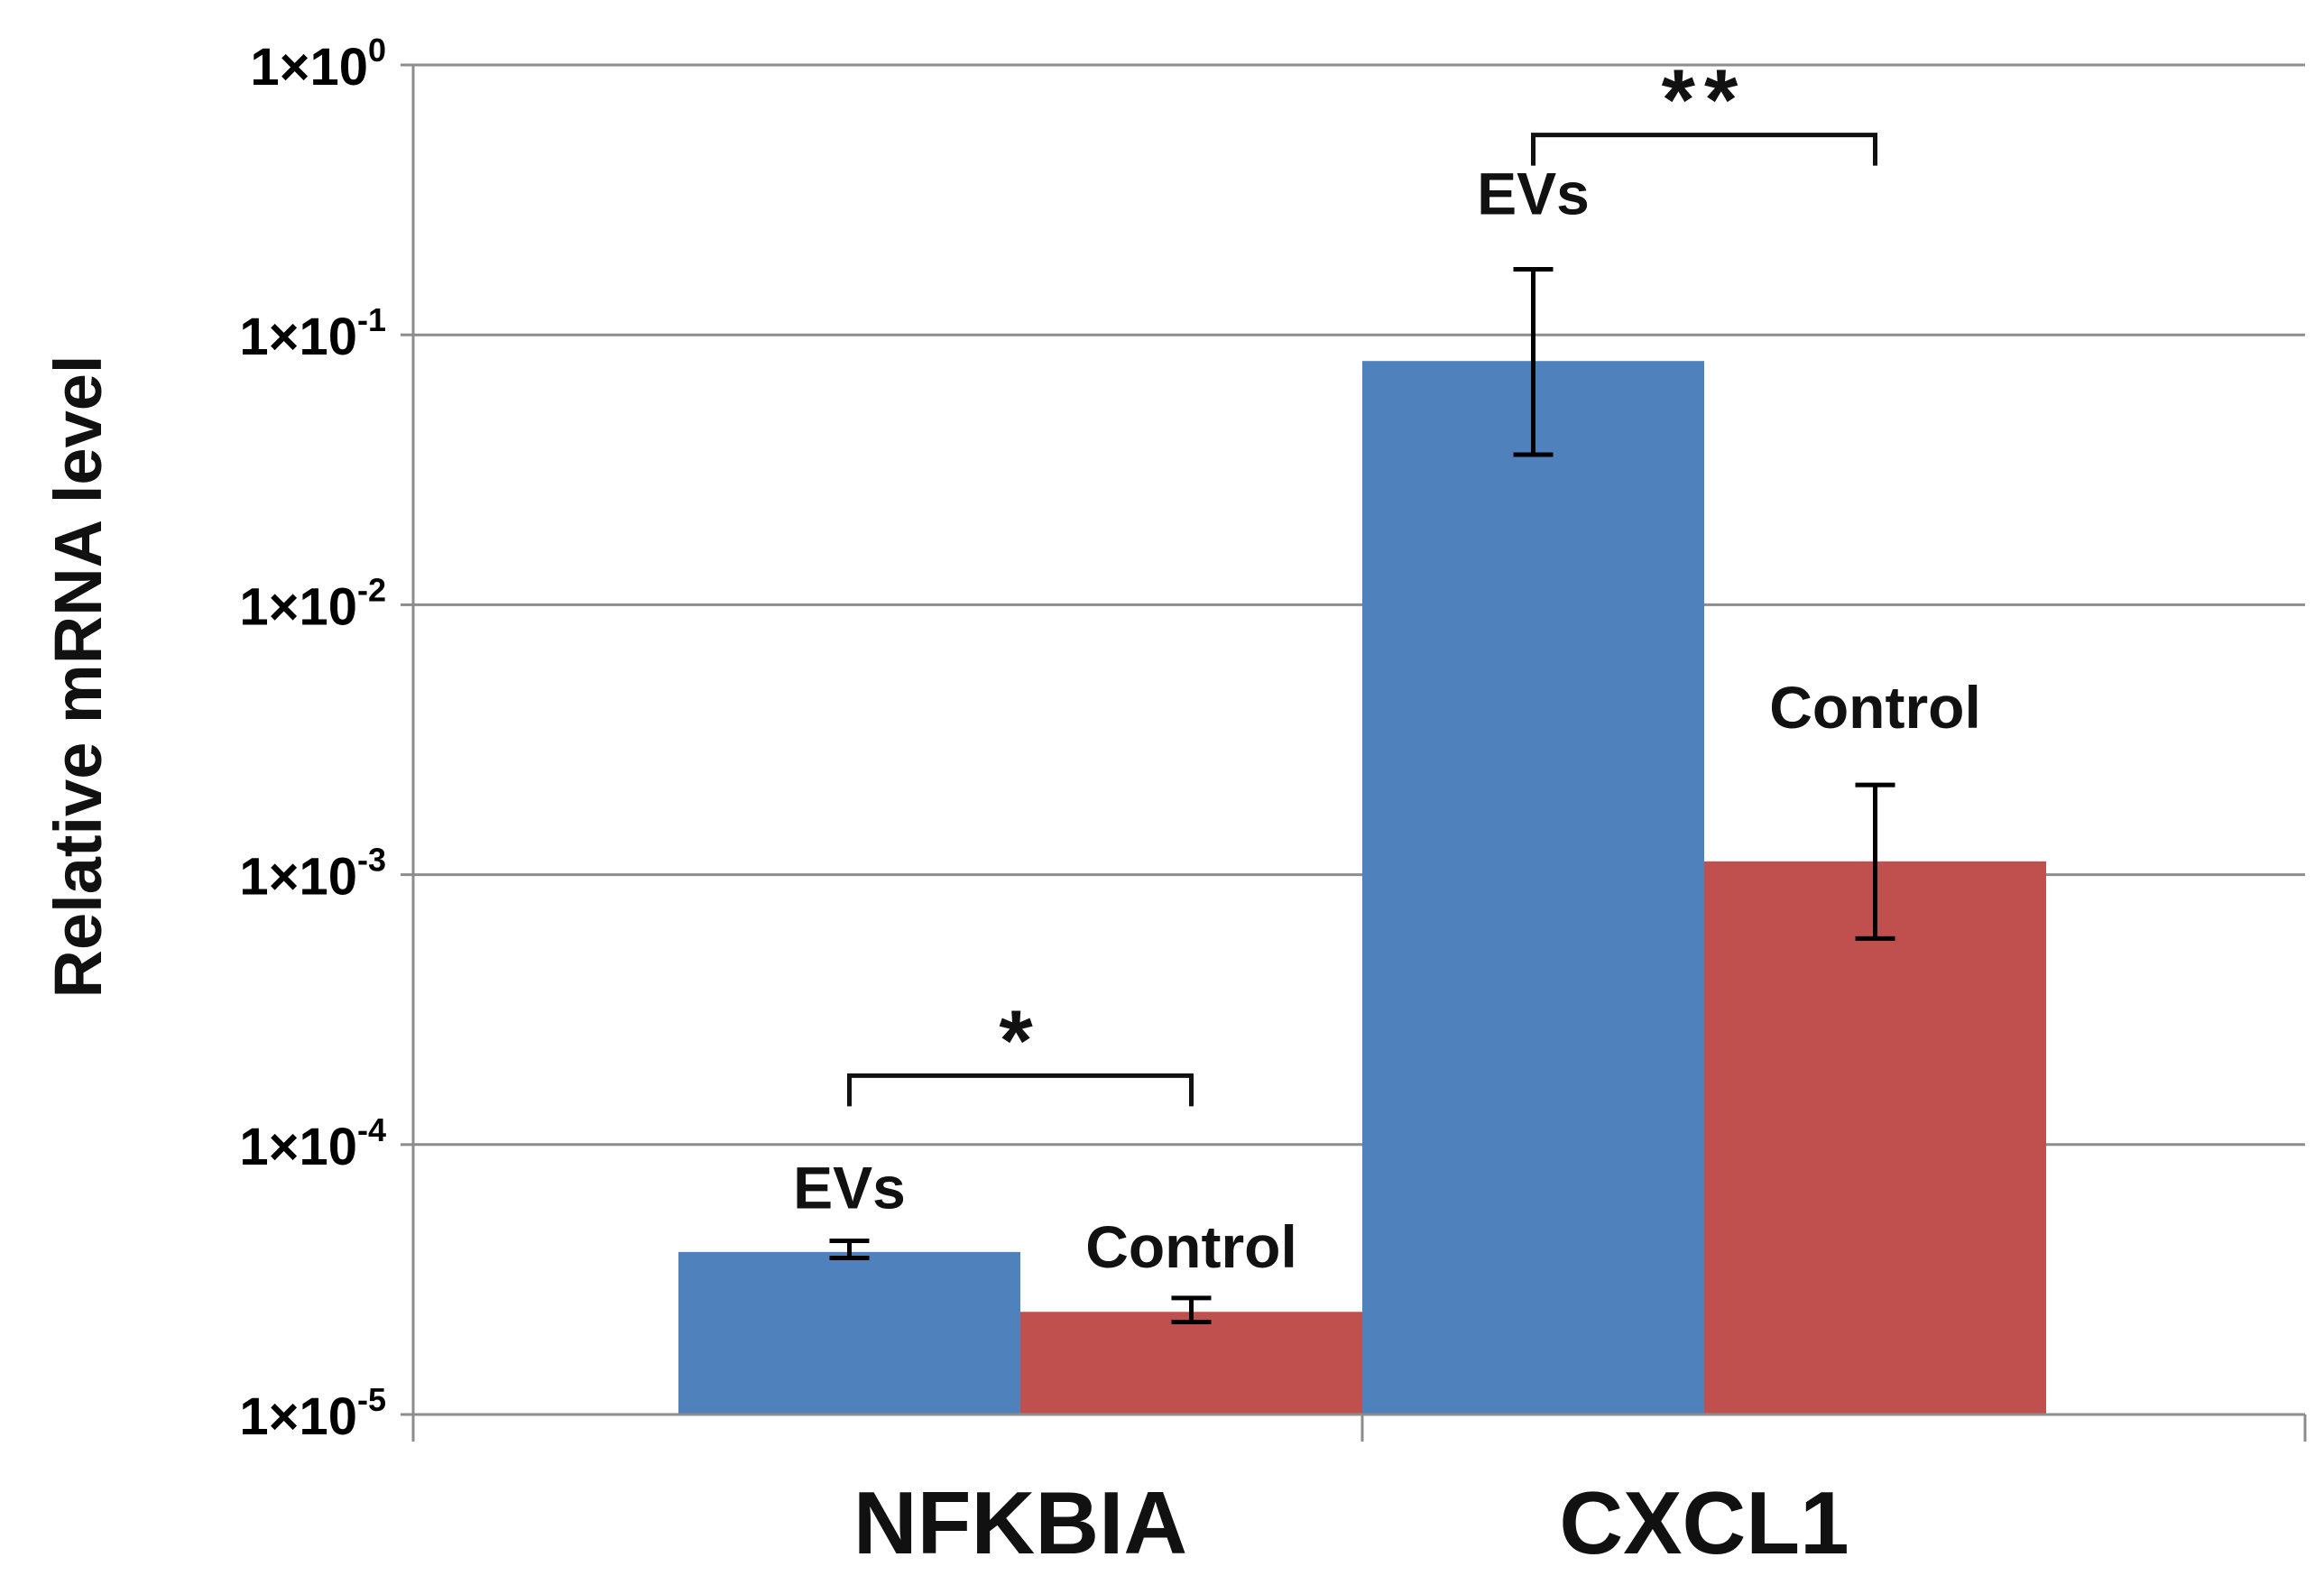 The width and height of the screenshot is (2324, 1594). I want to click on category-label-cxcl1: CXCL1, so click(1704, 1522).